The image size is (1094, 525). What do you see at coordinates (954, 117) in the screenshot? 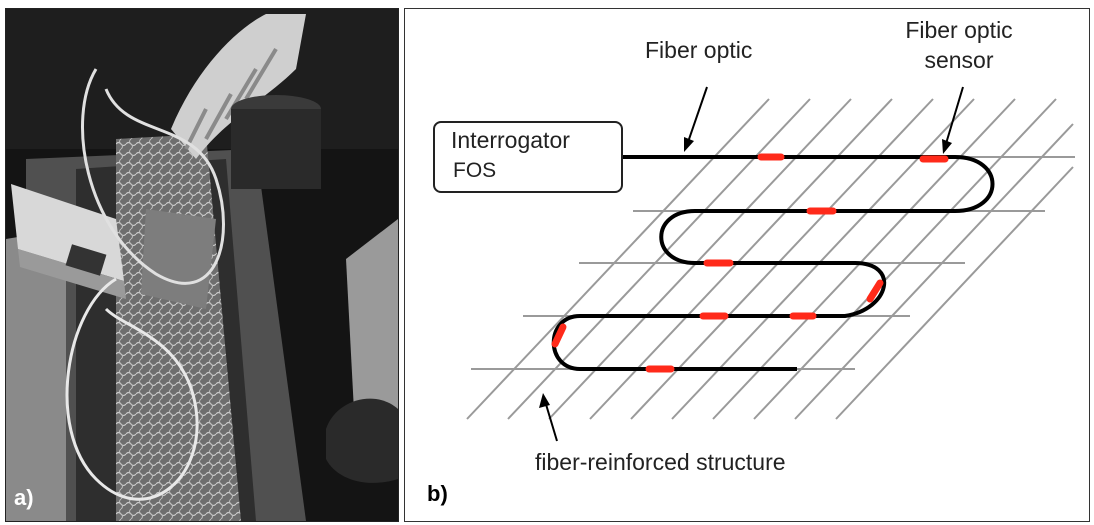
I see `sensor-arrow` at bounding box center [954, 117].